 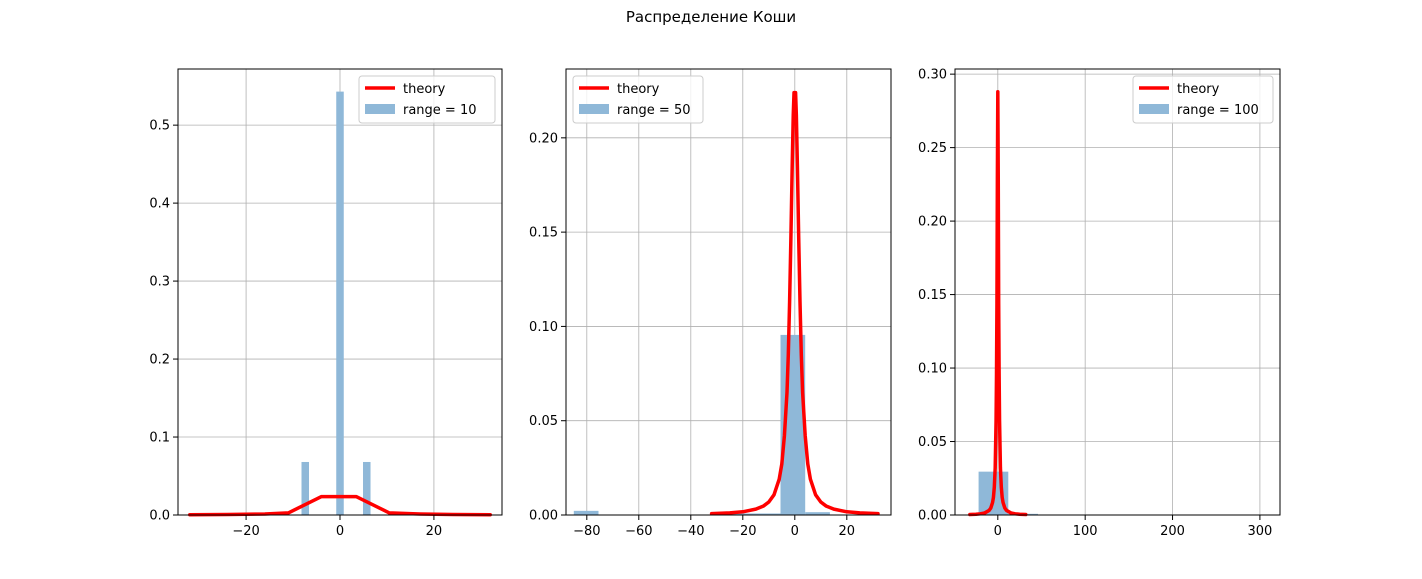 I want to click on y-tick-label: 0.2, so click(x=159, y=360).